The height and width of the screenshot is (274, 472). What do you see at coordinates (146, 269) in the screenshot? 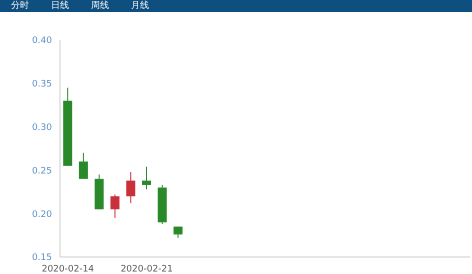
I see `x-tick-label: 2020-02-21` at bounding box center [146, 269].